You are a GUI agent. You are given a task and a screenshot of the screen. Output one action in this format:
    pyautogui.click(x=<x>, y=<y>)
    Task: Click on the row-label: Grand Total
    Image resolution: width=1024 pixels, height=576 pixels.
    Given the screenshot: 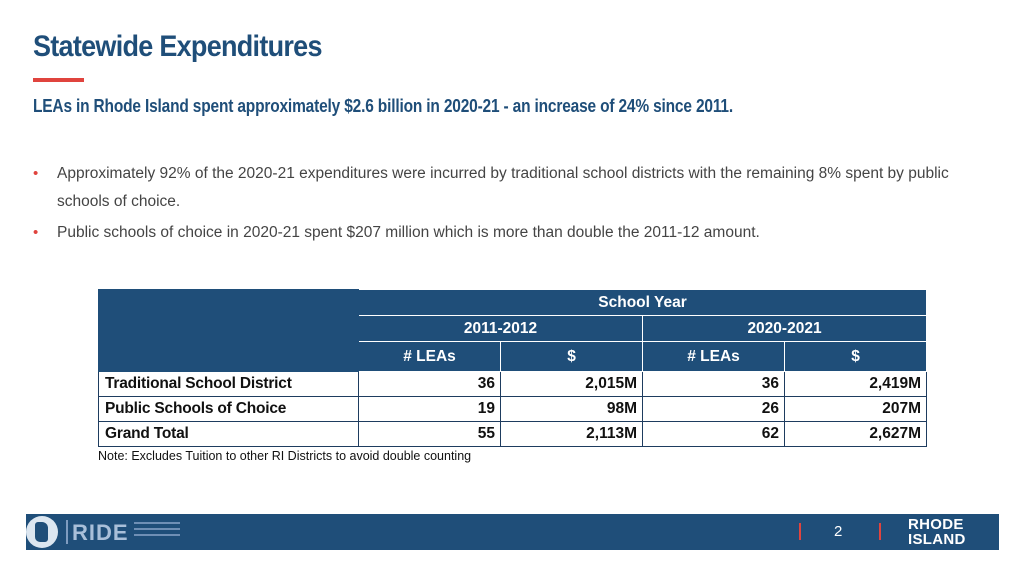 What is the action you would take?
    pyautogui.click(x=228, y=434)
    